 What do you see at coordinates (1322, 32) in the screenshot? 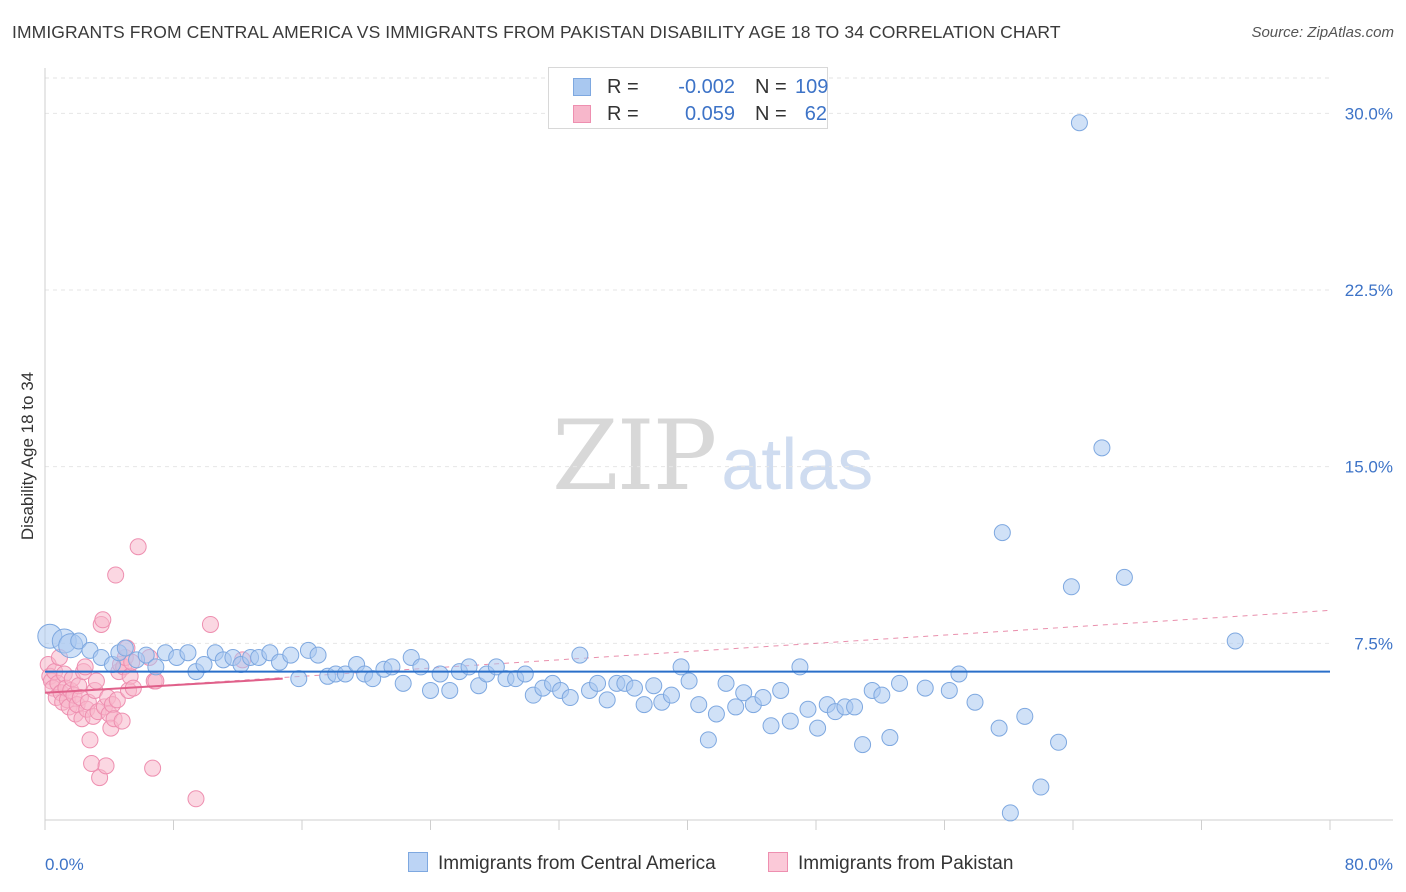
I see `source-note: Source: ZipAtlas.com` at bounding box center [1322, 32].